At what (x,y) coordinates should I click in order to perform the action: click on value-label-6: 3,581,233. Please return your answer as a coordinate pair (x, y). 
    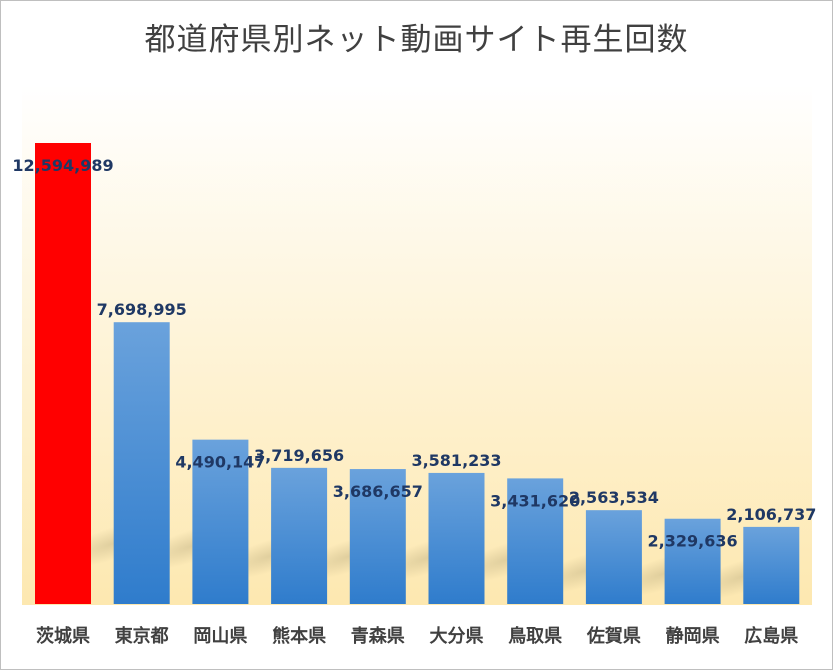
    Looking at the image, I should click on (456, 460).